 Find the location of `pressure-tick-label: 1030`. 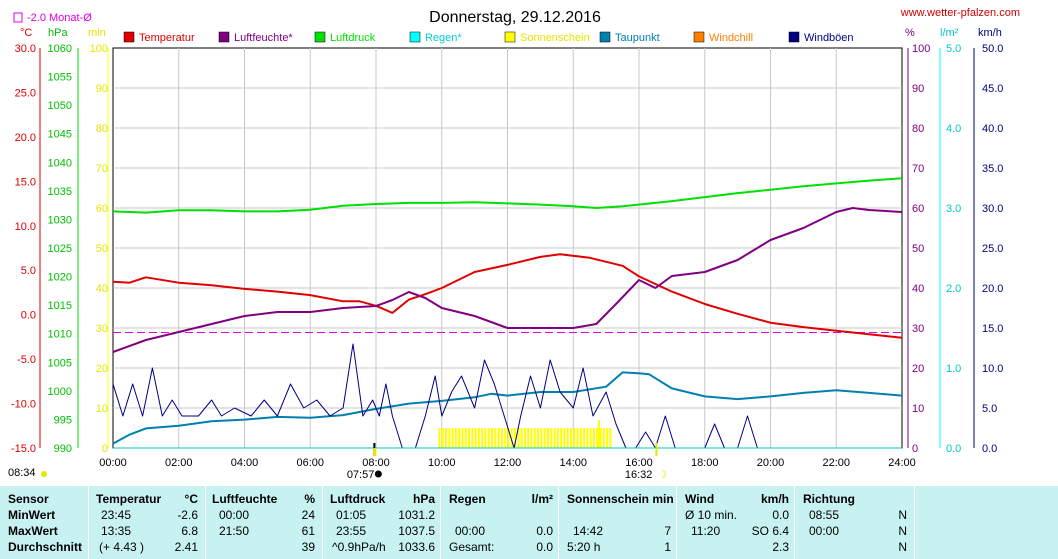

pressure-tick-label: 1030 is located at coordinates (60, 220).